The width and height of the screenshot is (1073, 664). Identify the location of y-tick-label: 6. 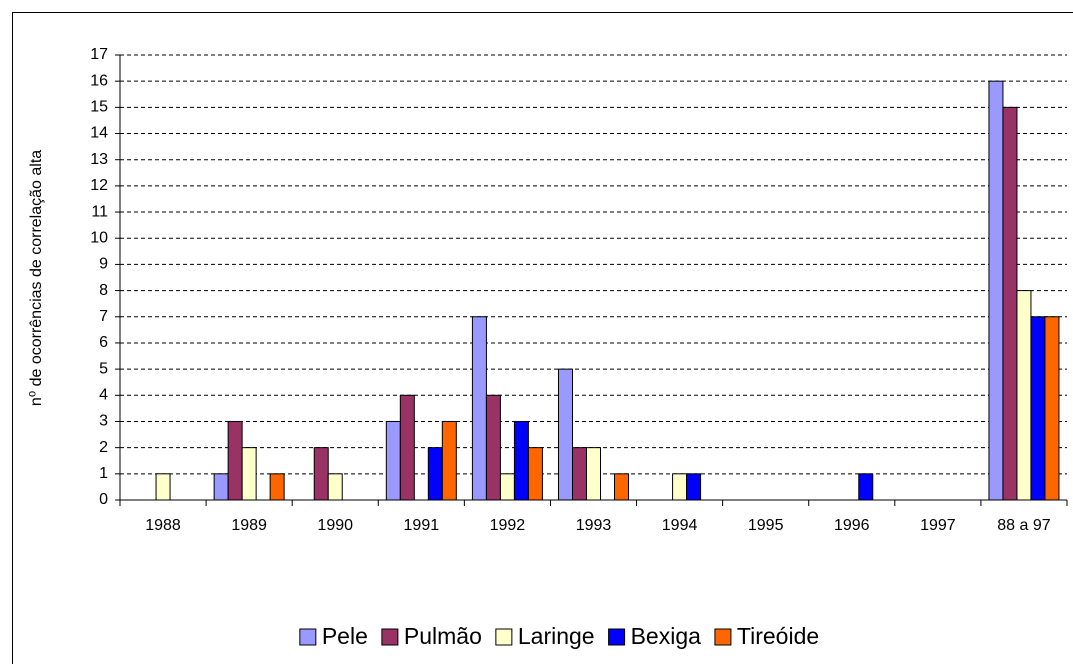
(103, 342).